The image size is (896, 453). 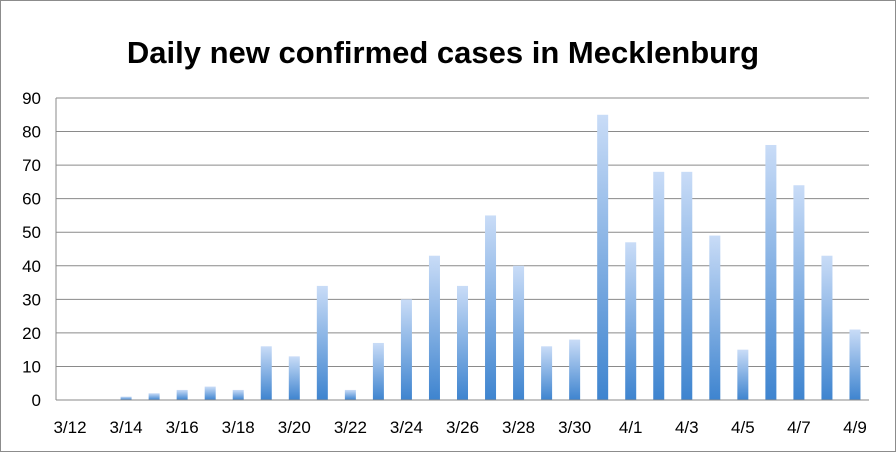 What do you see at coordinates (519, 332) in the screenshot?
I see `bar-3/28` at bounding box center [519, 332].